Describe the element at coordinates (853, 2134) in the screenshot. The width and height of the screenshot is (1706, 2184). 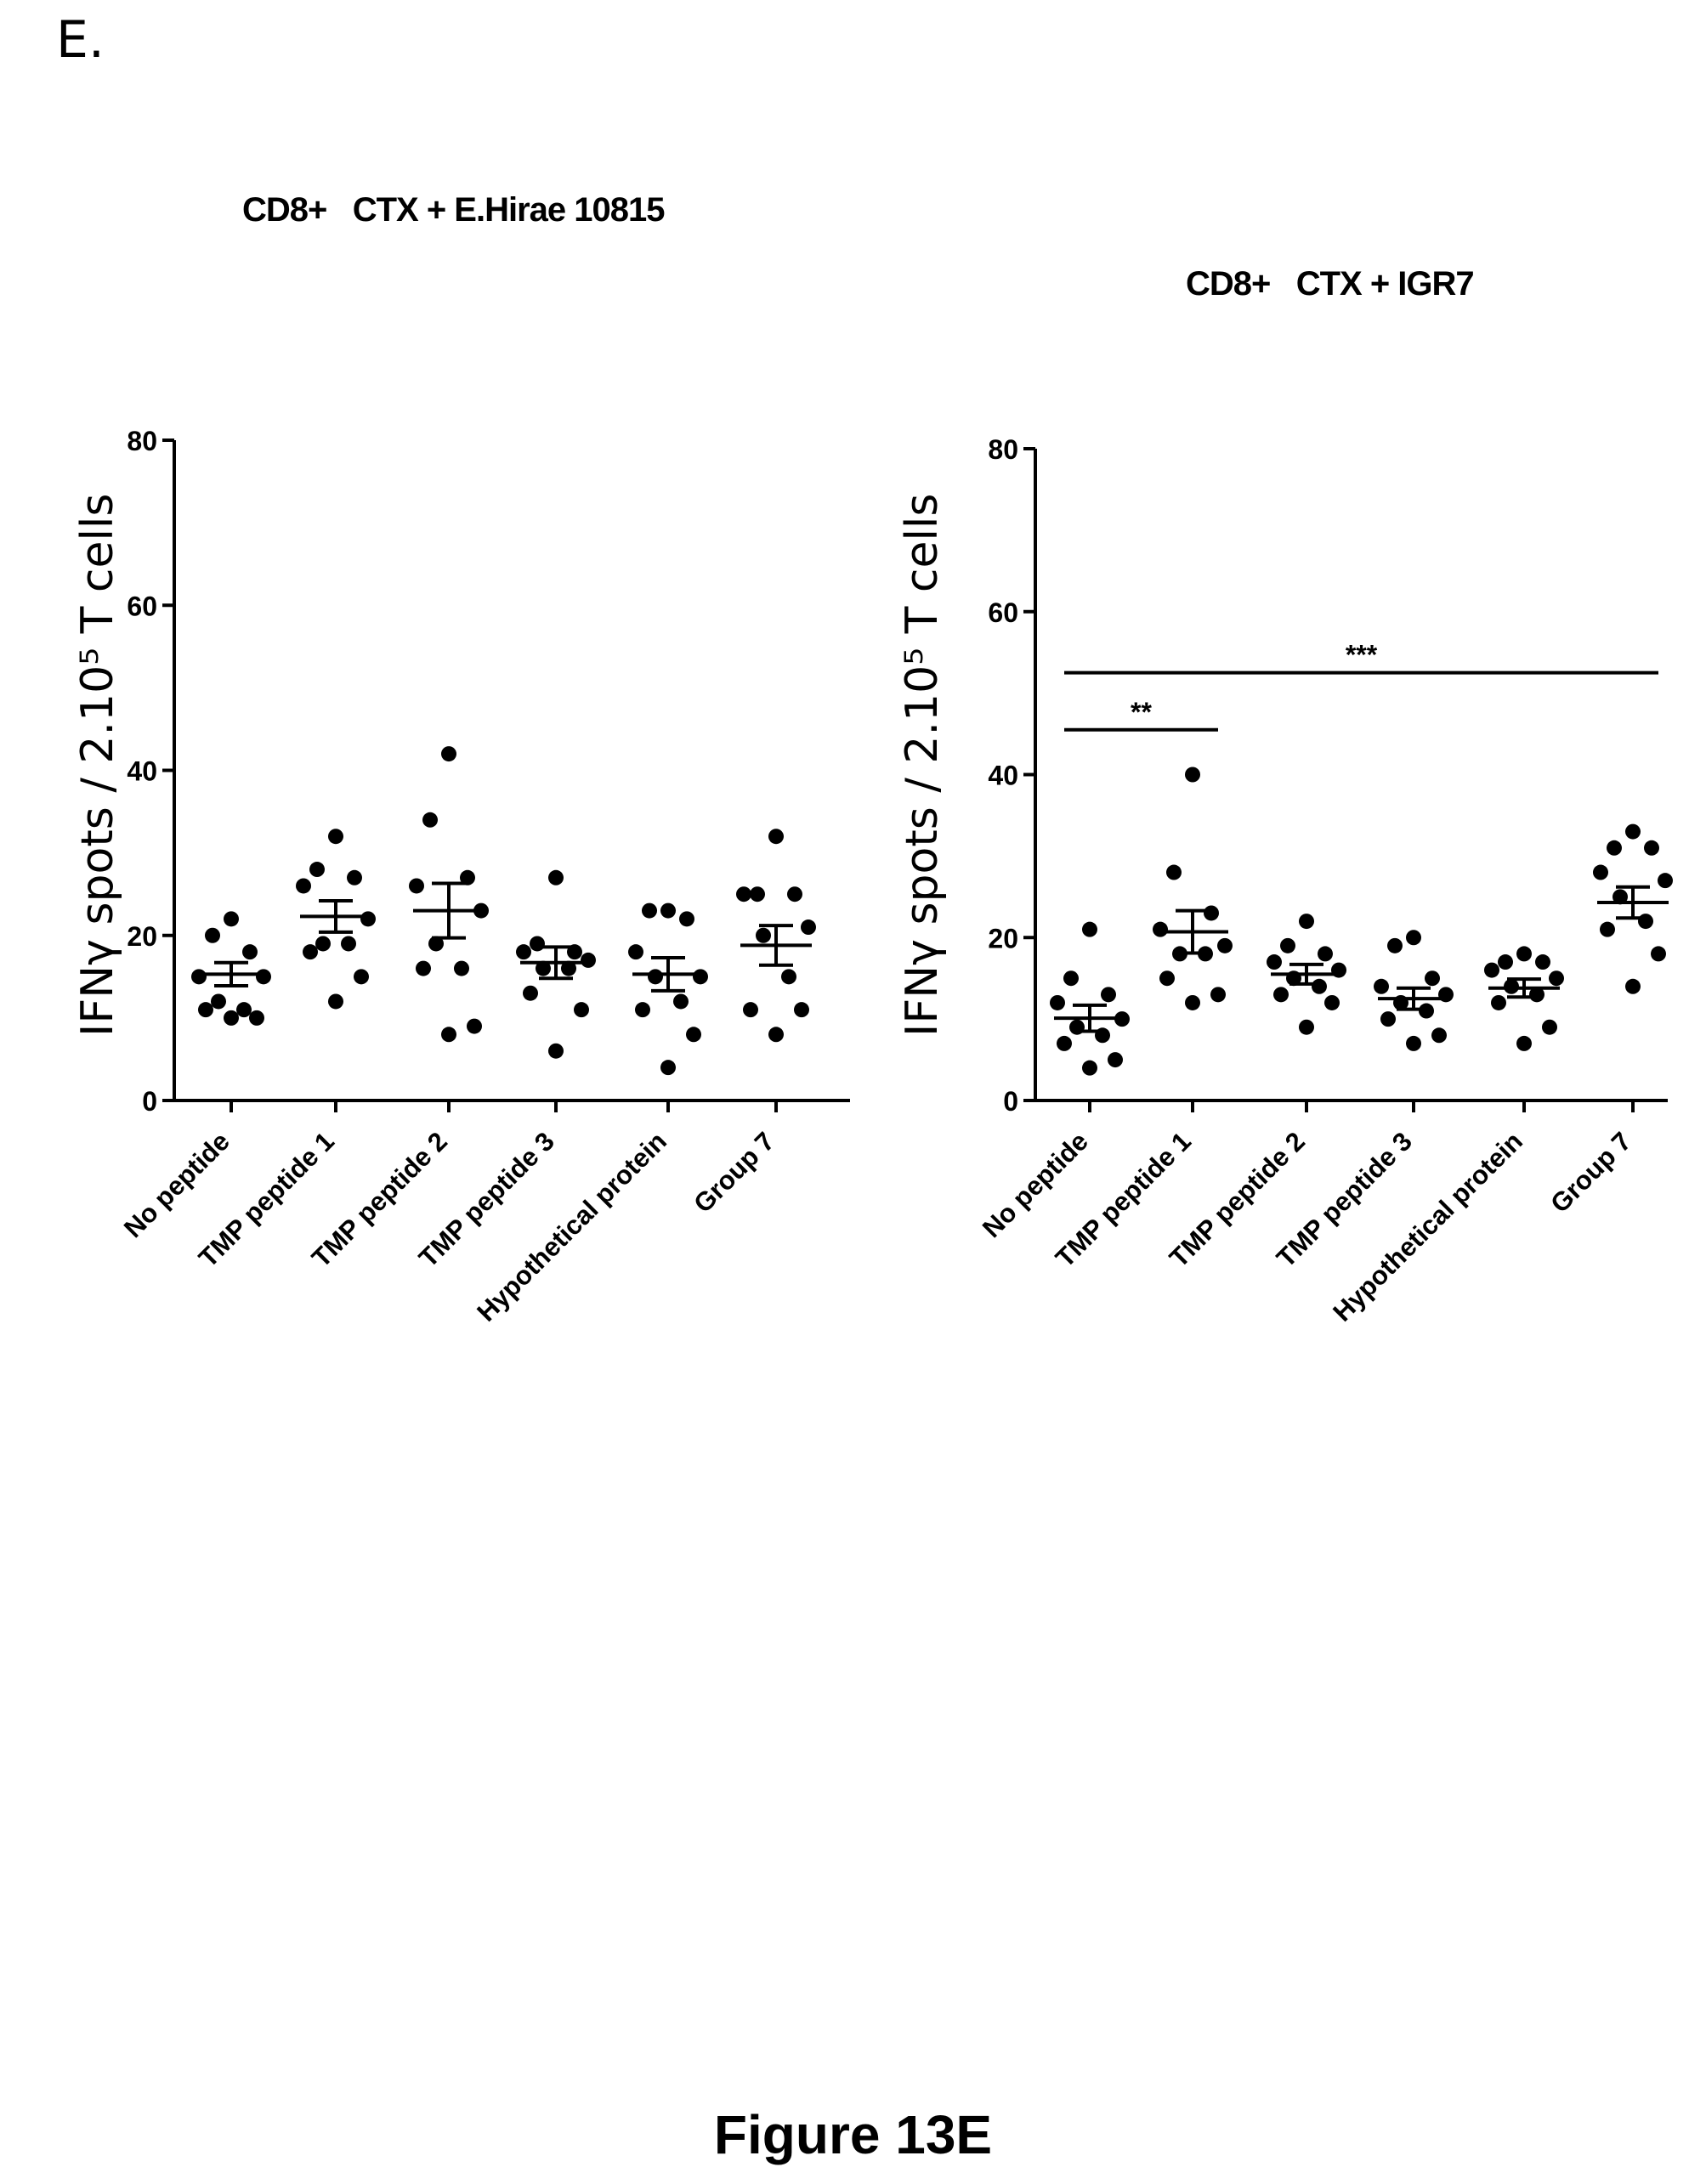
I see `figure-caption: Figure 13E` at that location.